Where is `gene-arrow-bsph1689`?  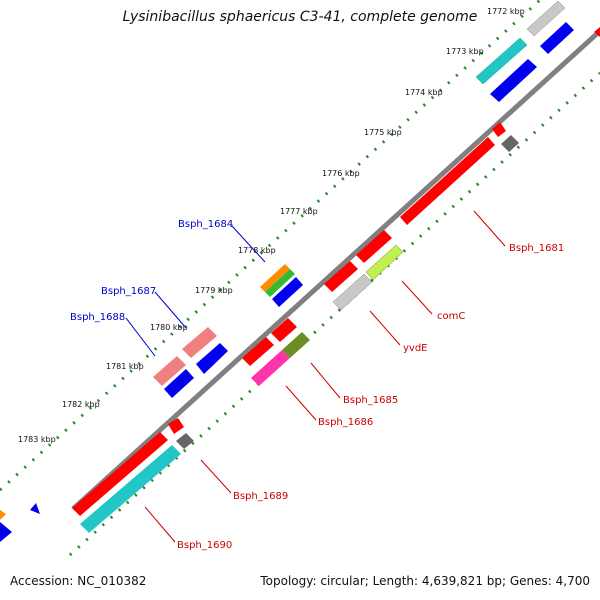
gene-arrow-bsph1689 is located at coordinates (120, 474).